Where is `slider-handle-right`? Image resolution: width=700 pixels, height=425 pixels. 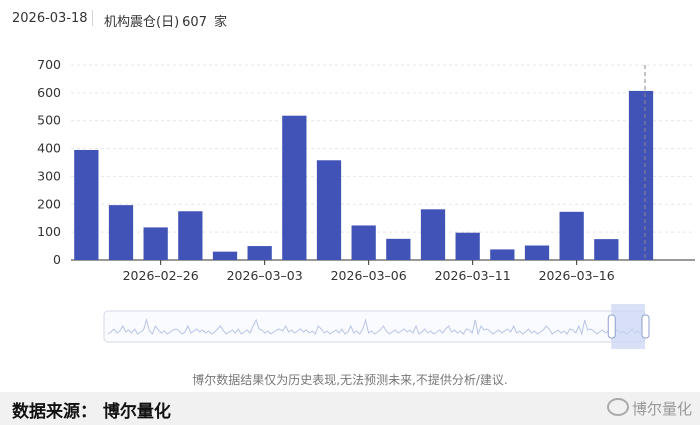
slider-handle-right is located at coordinates (645, 326).